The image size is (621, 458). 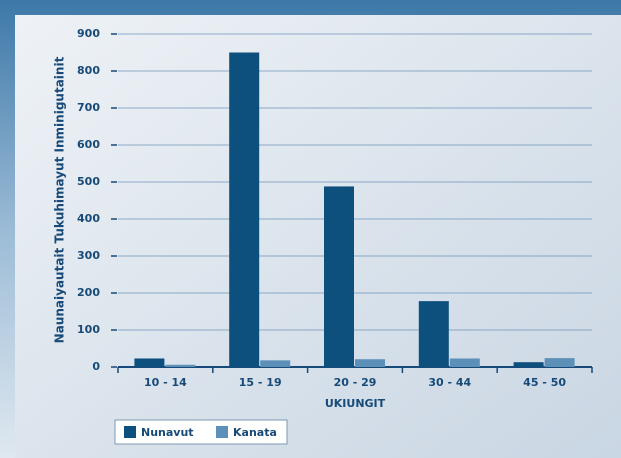 What do you see at coordinates (201, 432) in the screenshot?
I see `legend` at bounding box center [201, 432].